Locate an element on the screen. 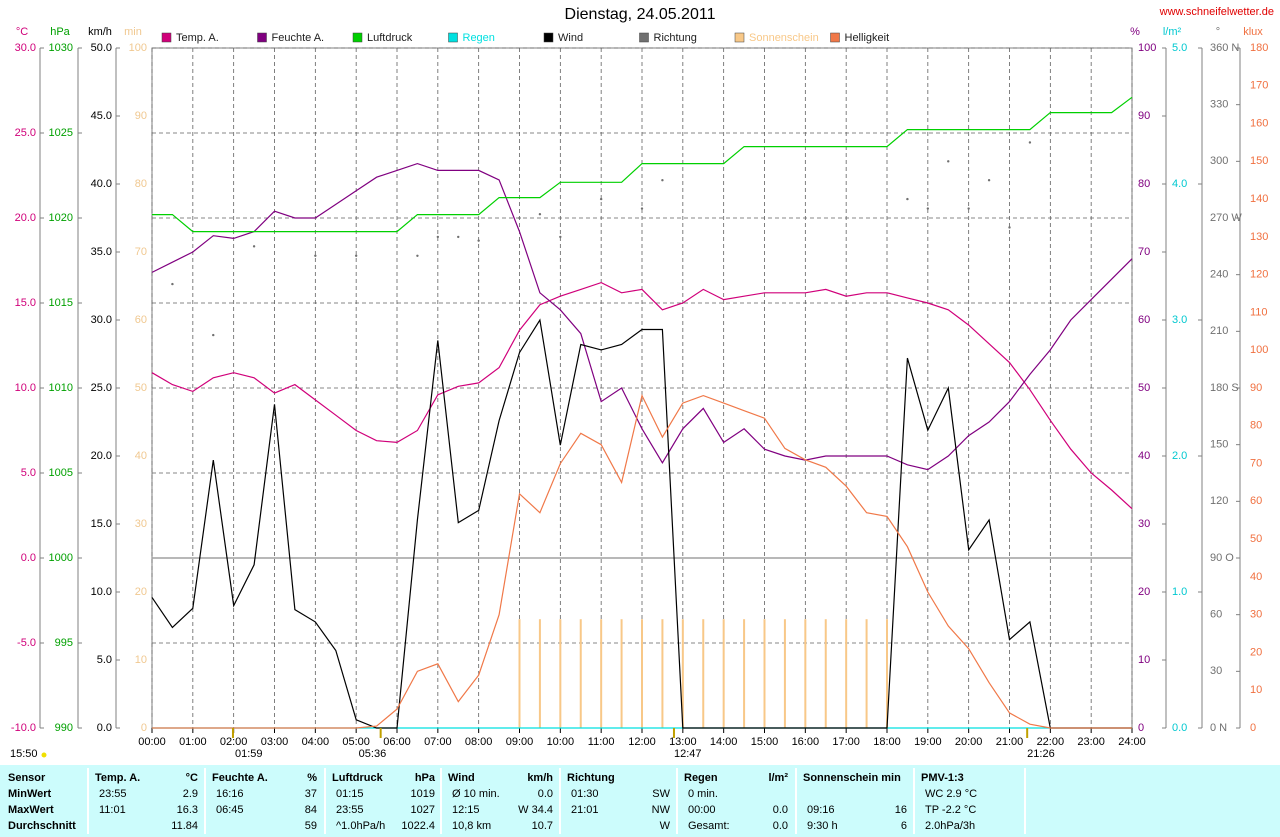 Image resolution: width=1280 pixels, height=837 pixels. cell-right: 2.9 is located at coordinates (190, 794).